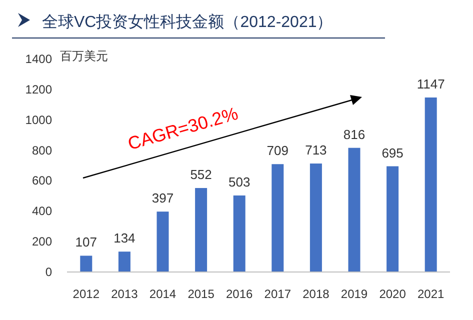 This screenshot has height=320, width=473. I want to click on x-tick-label: 2013, so click(124, 294).